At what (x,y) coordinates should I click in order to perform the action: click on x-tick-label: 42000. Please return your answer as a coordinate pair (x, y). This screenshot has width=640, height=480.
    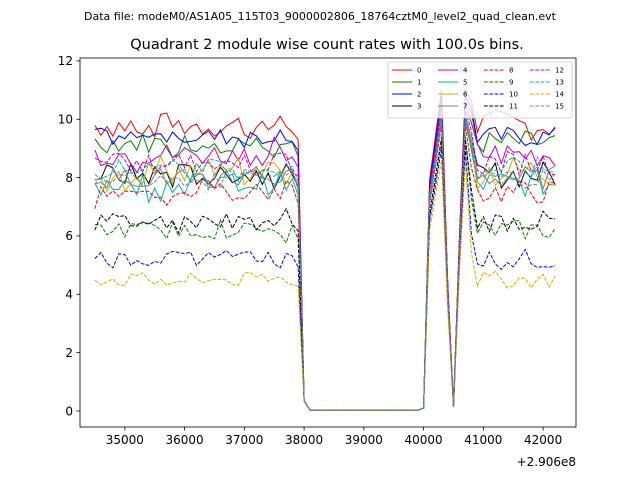
    Looking at the image, I should click on (543, 440).